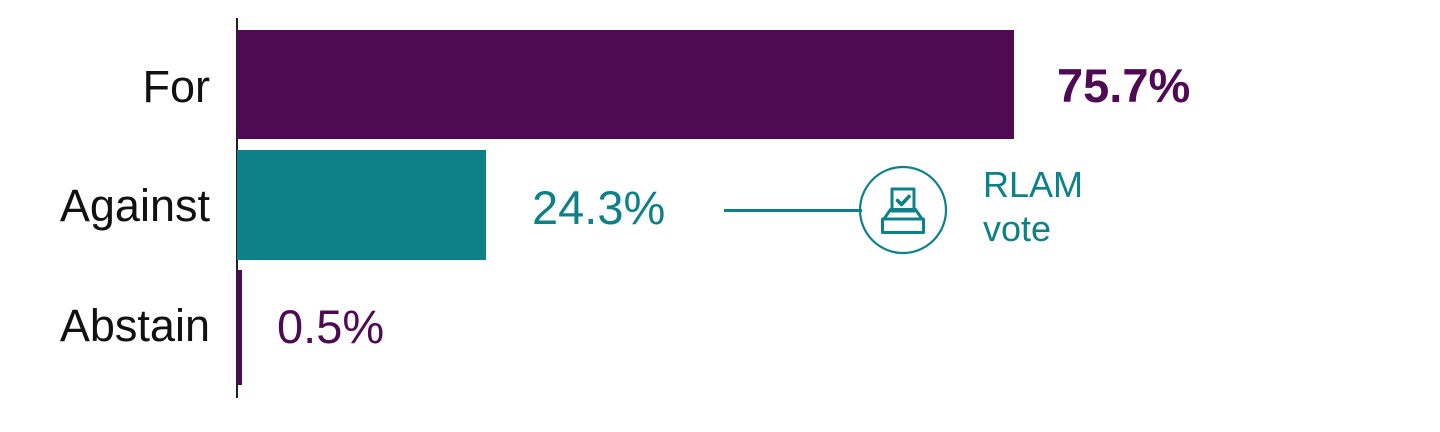 The image size is (1440, 432). What do you see at coordinates (239, 327) in the screenshot?
I see `bar-abstain` at bounding box center [239, 327].